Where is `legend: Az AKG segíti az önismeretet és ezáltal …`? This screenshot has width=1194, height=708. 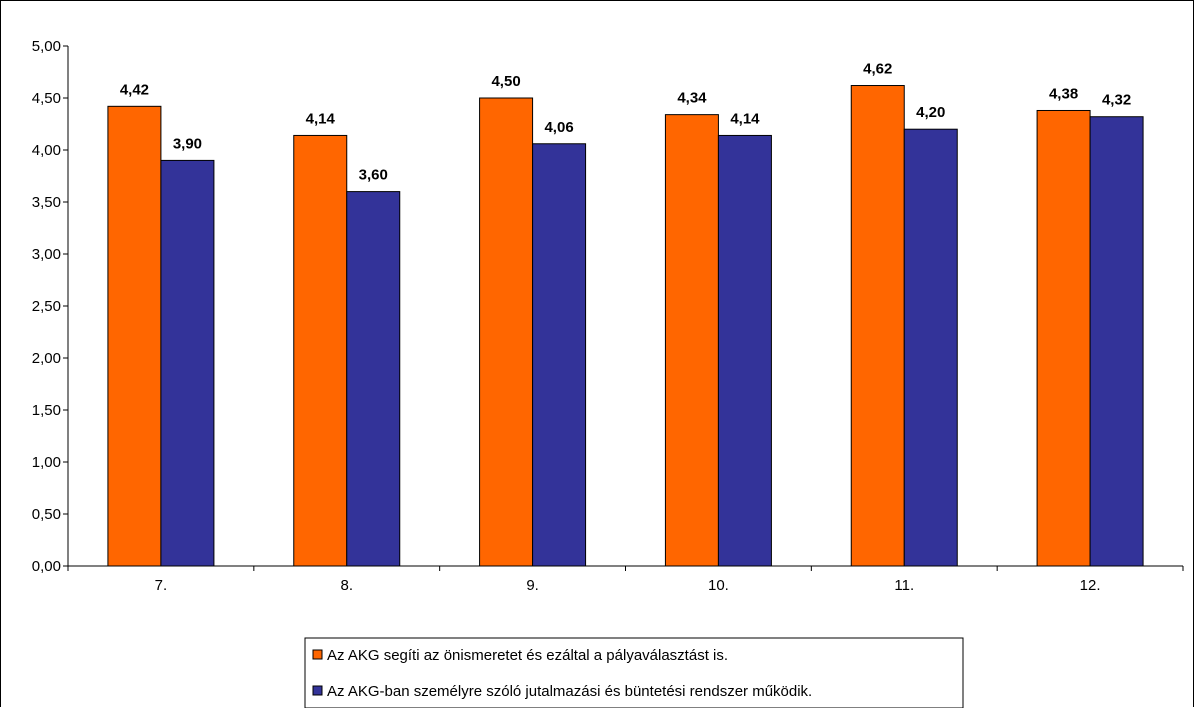
legend: Az AKG segíti az önismeretet és ezáltal … is located at coordinates (634, 672).